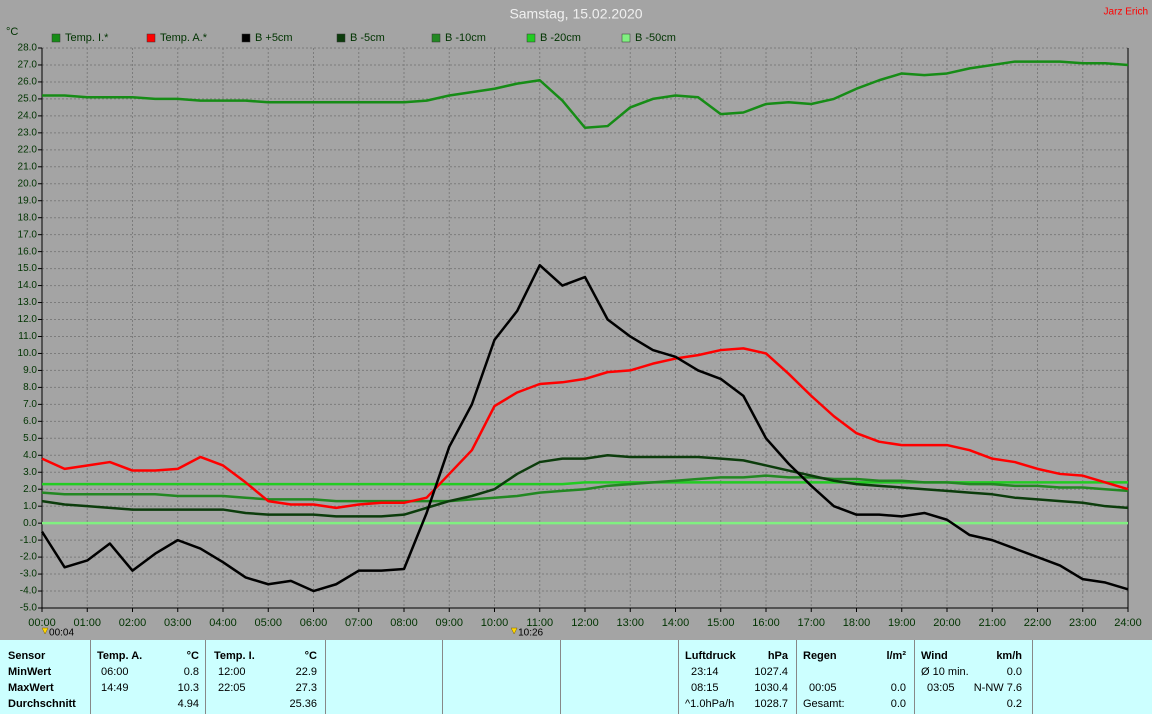  Describe the element at coordinates (30, 523) in the screenshot. I see `y-tick-label: 0.0` at that location.